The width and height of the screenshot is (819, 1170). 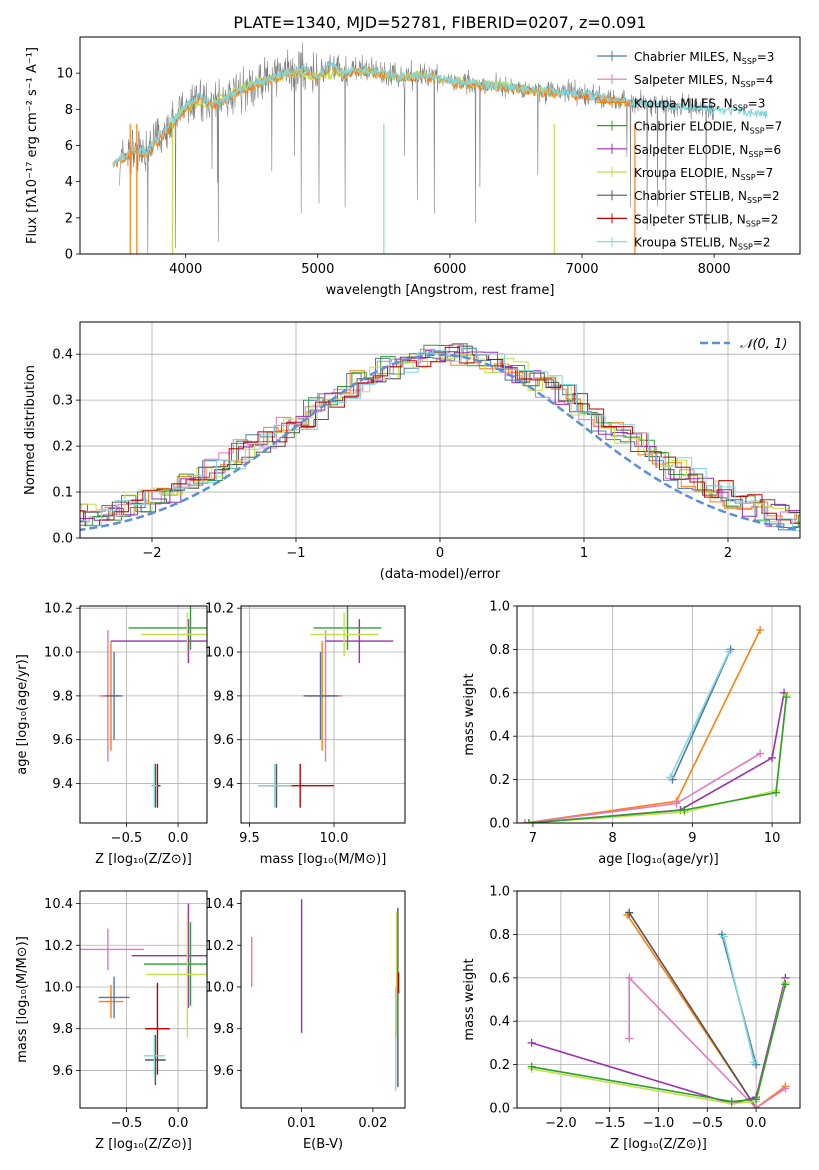 I want to click on model-line-kroupa-stelib, so click(x=440, y=115).